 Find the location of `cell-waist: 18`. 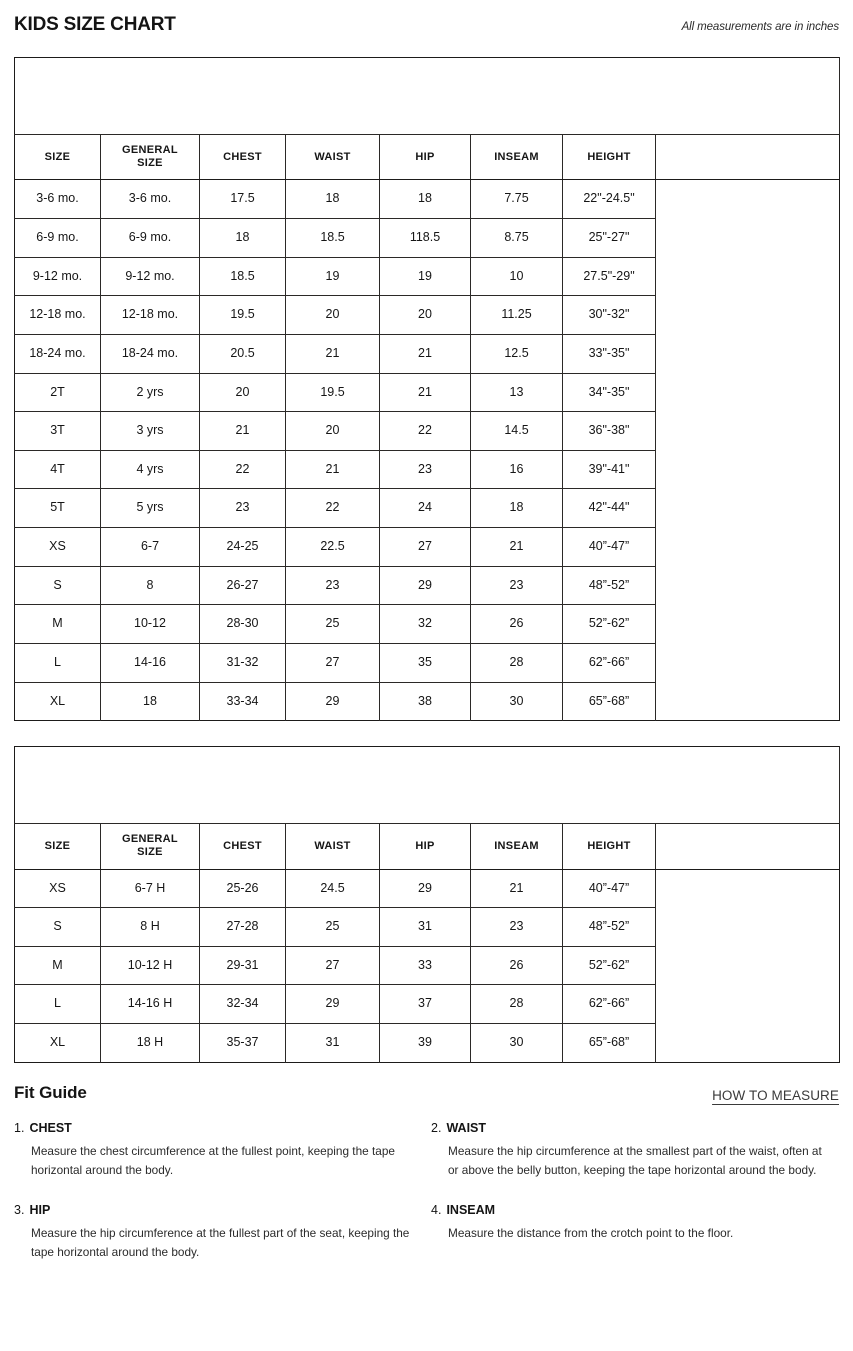

cell-waist: 18 is located at coordinates (332, 199).